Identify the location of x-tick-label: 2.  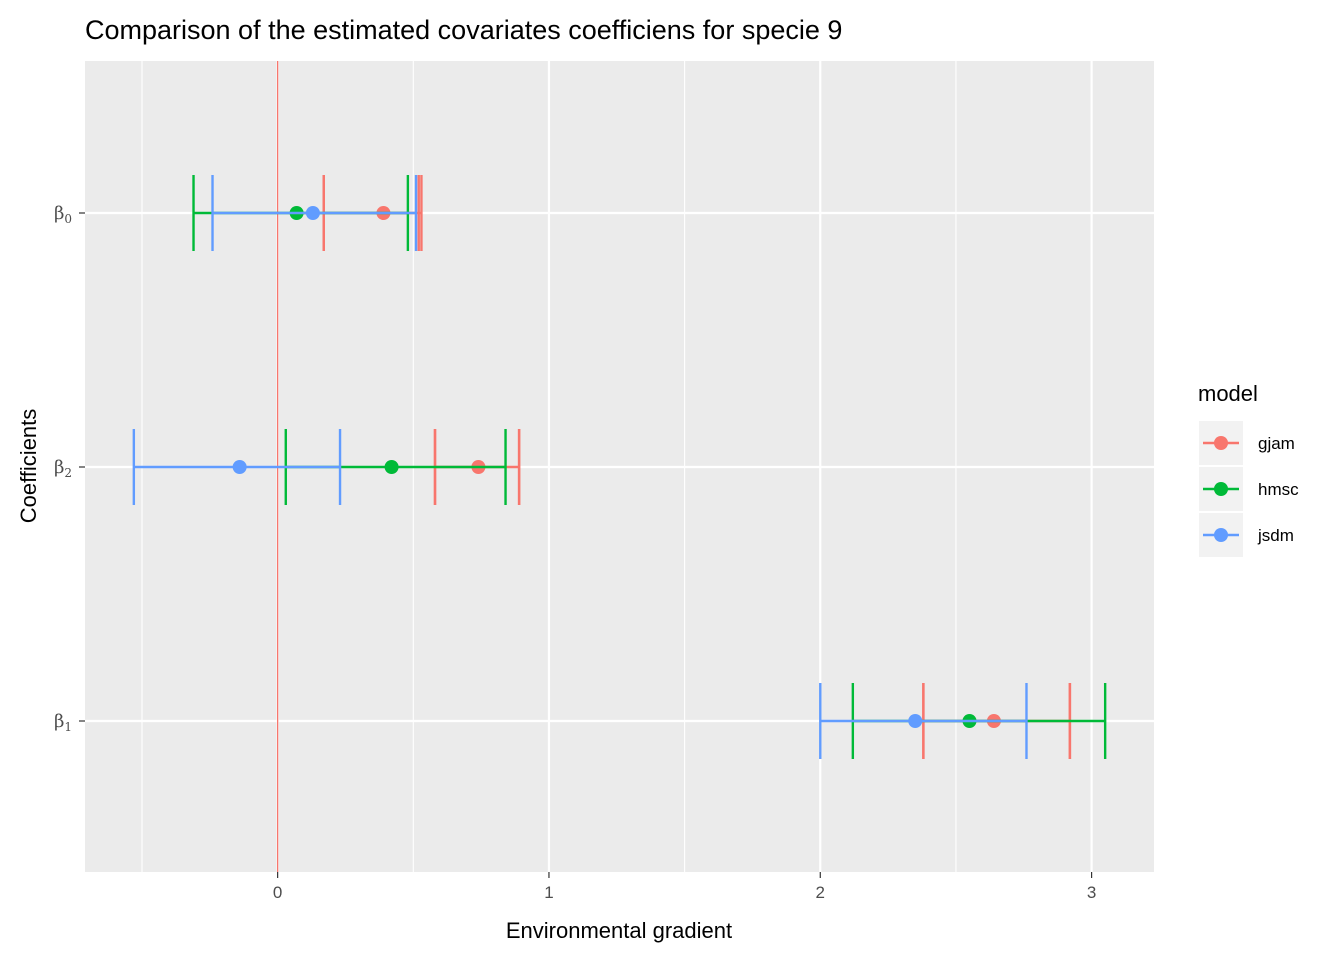
(820, 892).